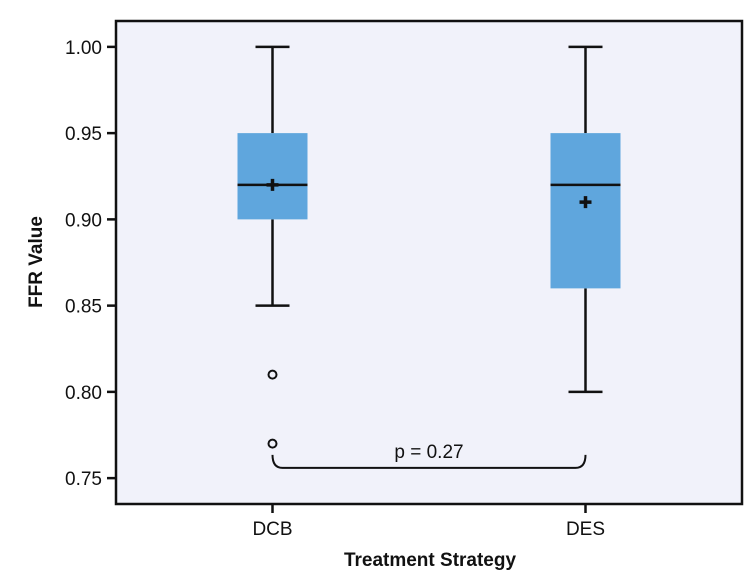  What do you see at coordinates (83, 48) in the screenshot?
I see `y-tick-label: 1.00` at bounding box center [83, 48].